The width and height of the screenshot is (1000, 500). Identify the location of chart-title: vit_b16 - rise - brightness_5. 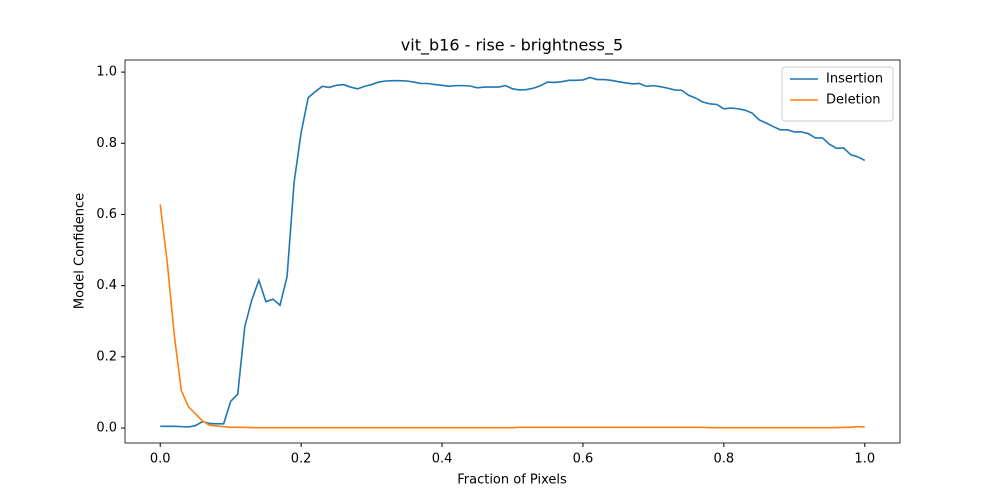
(512, 46).